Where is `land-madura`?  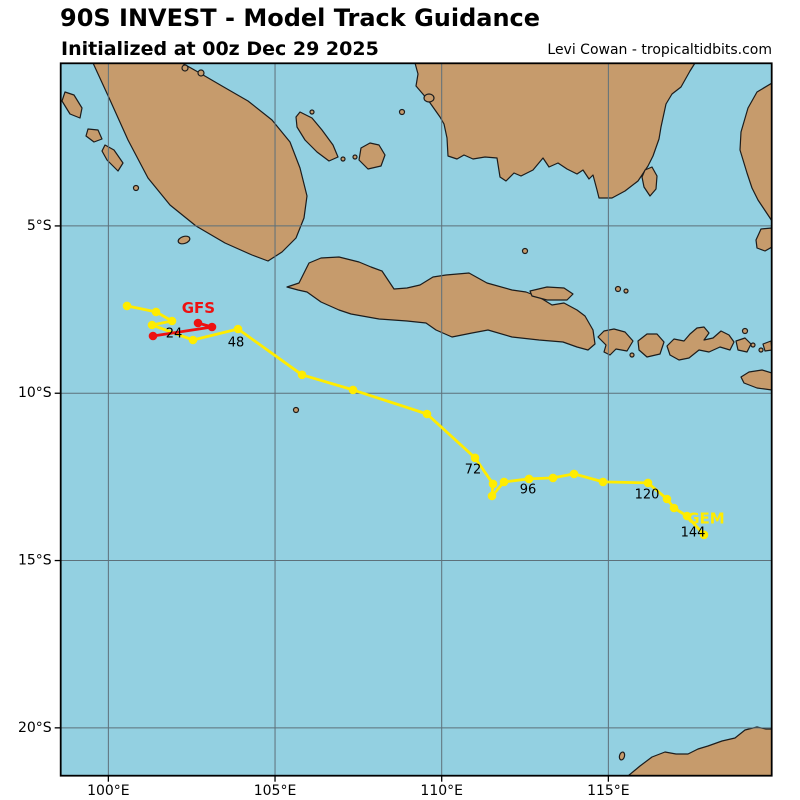
land-madura is located at coordinates (551, 293).